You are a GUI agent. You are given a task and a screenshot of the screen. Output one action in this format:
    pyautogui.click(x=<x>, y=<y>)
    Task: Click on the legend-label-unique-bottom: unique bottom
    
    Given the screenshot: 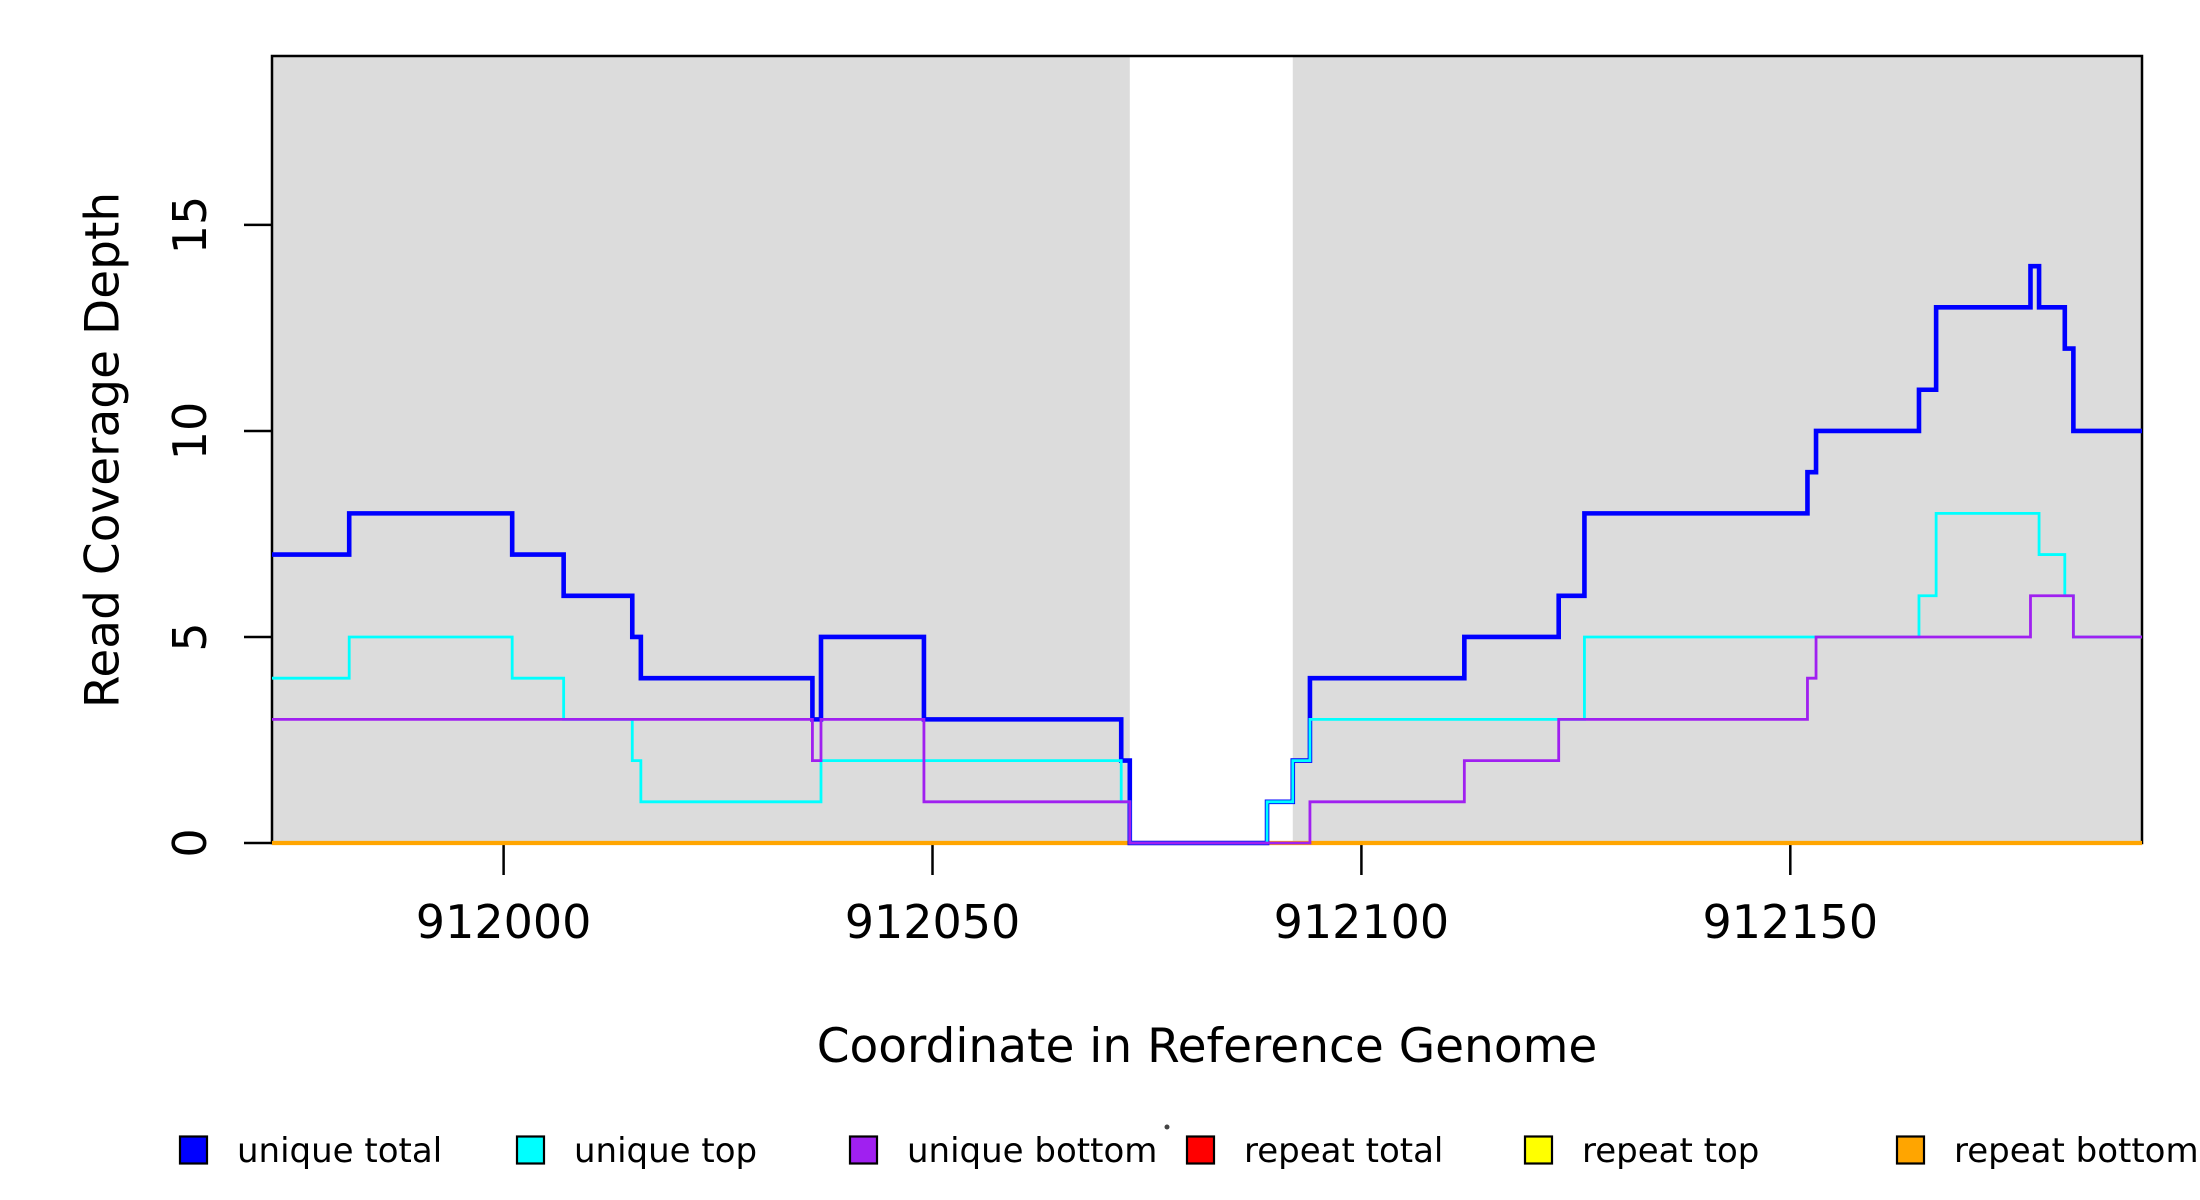 What is the action you would take?
    pyautogui.click(x=1032, y=1151)
    